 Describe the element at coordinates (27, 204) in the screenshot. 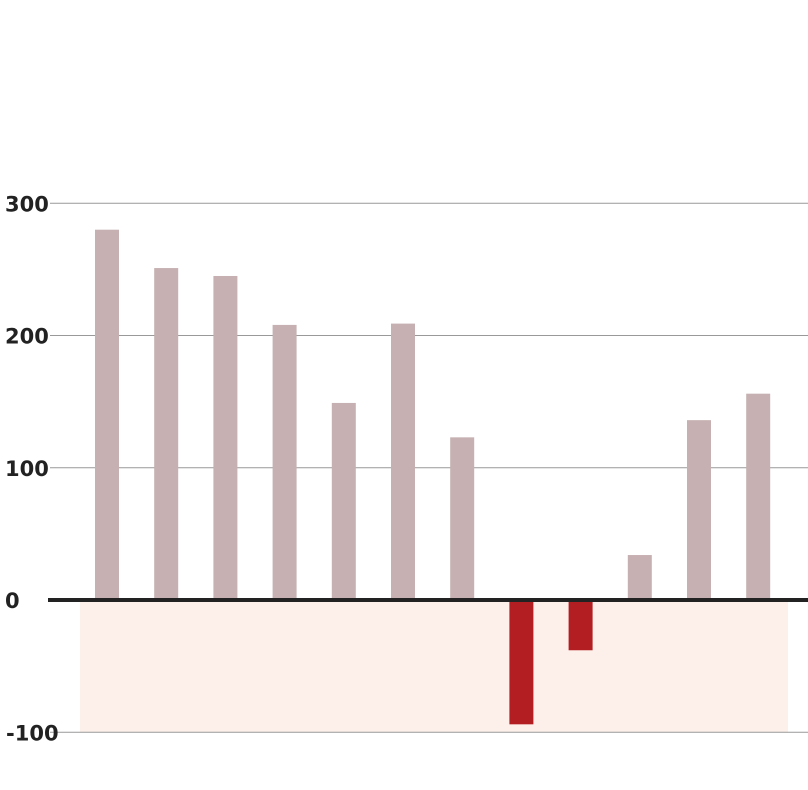

I see `y-tick-label: 300` at that location.